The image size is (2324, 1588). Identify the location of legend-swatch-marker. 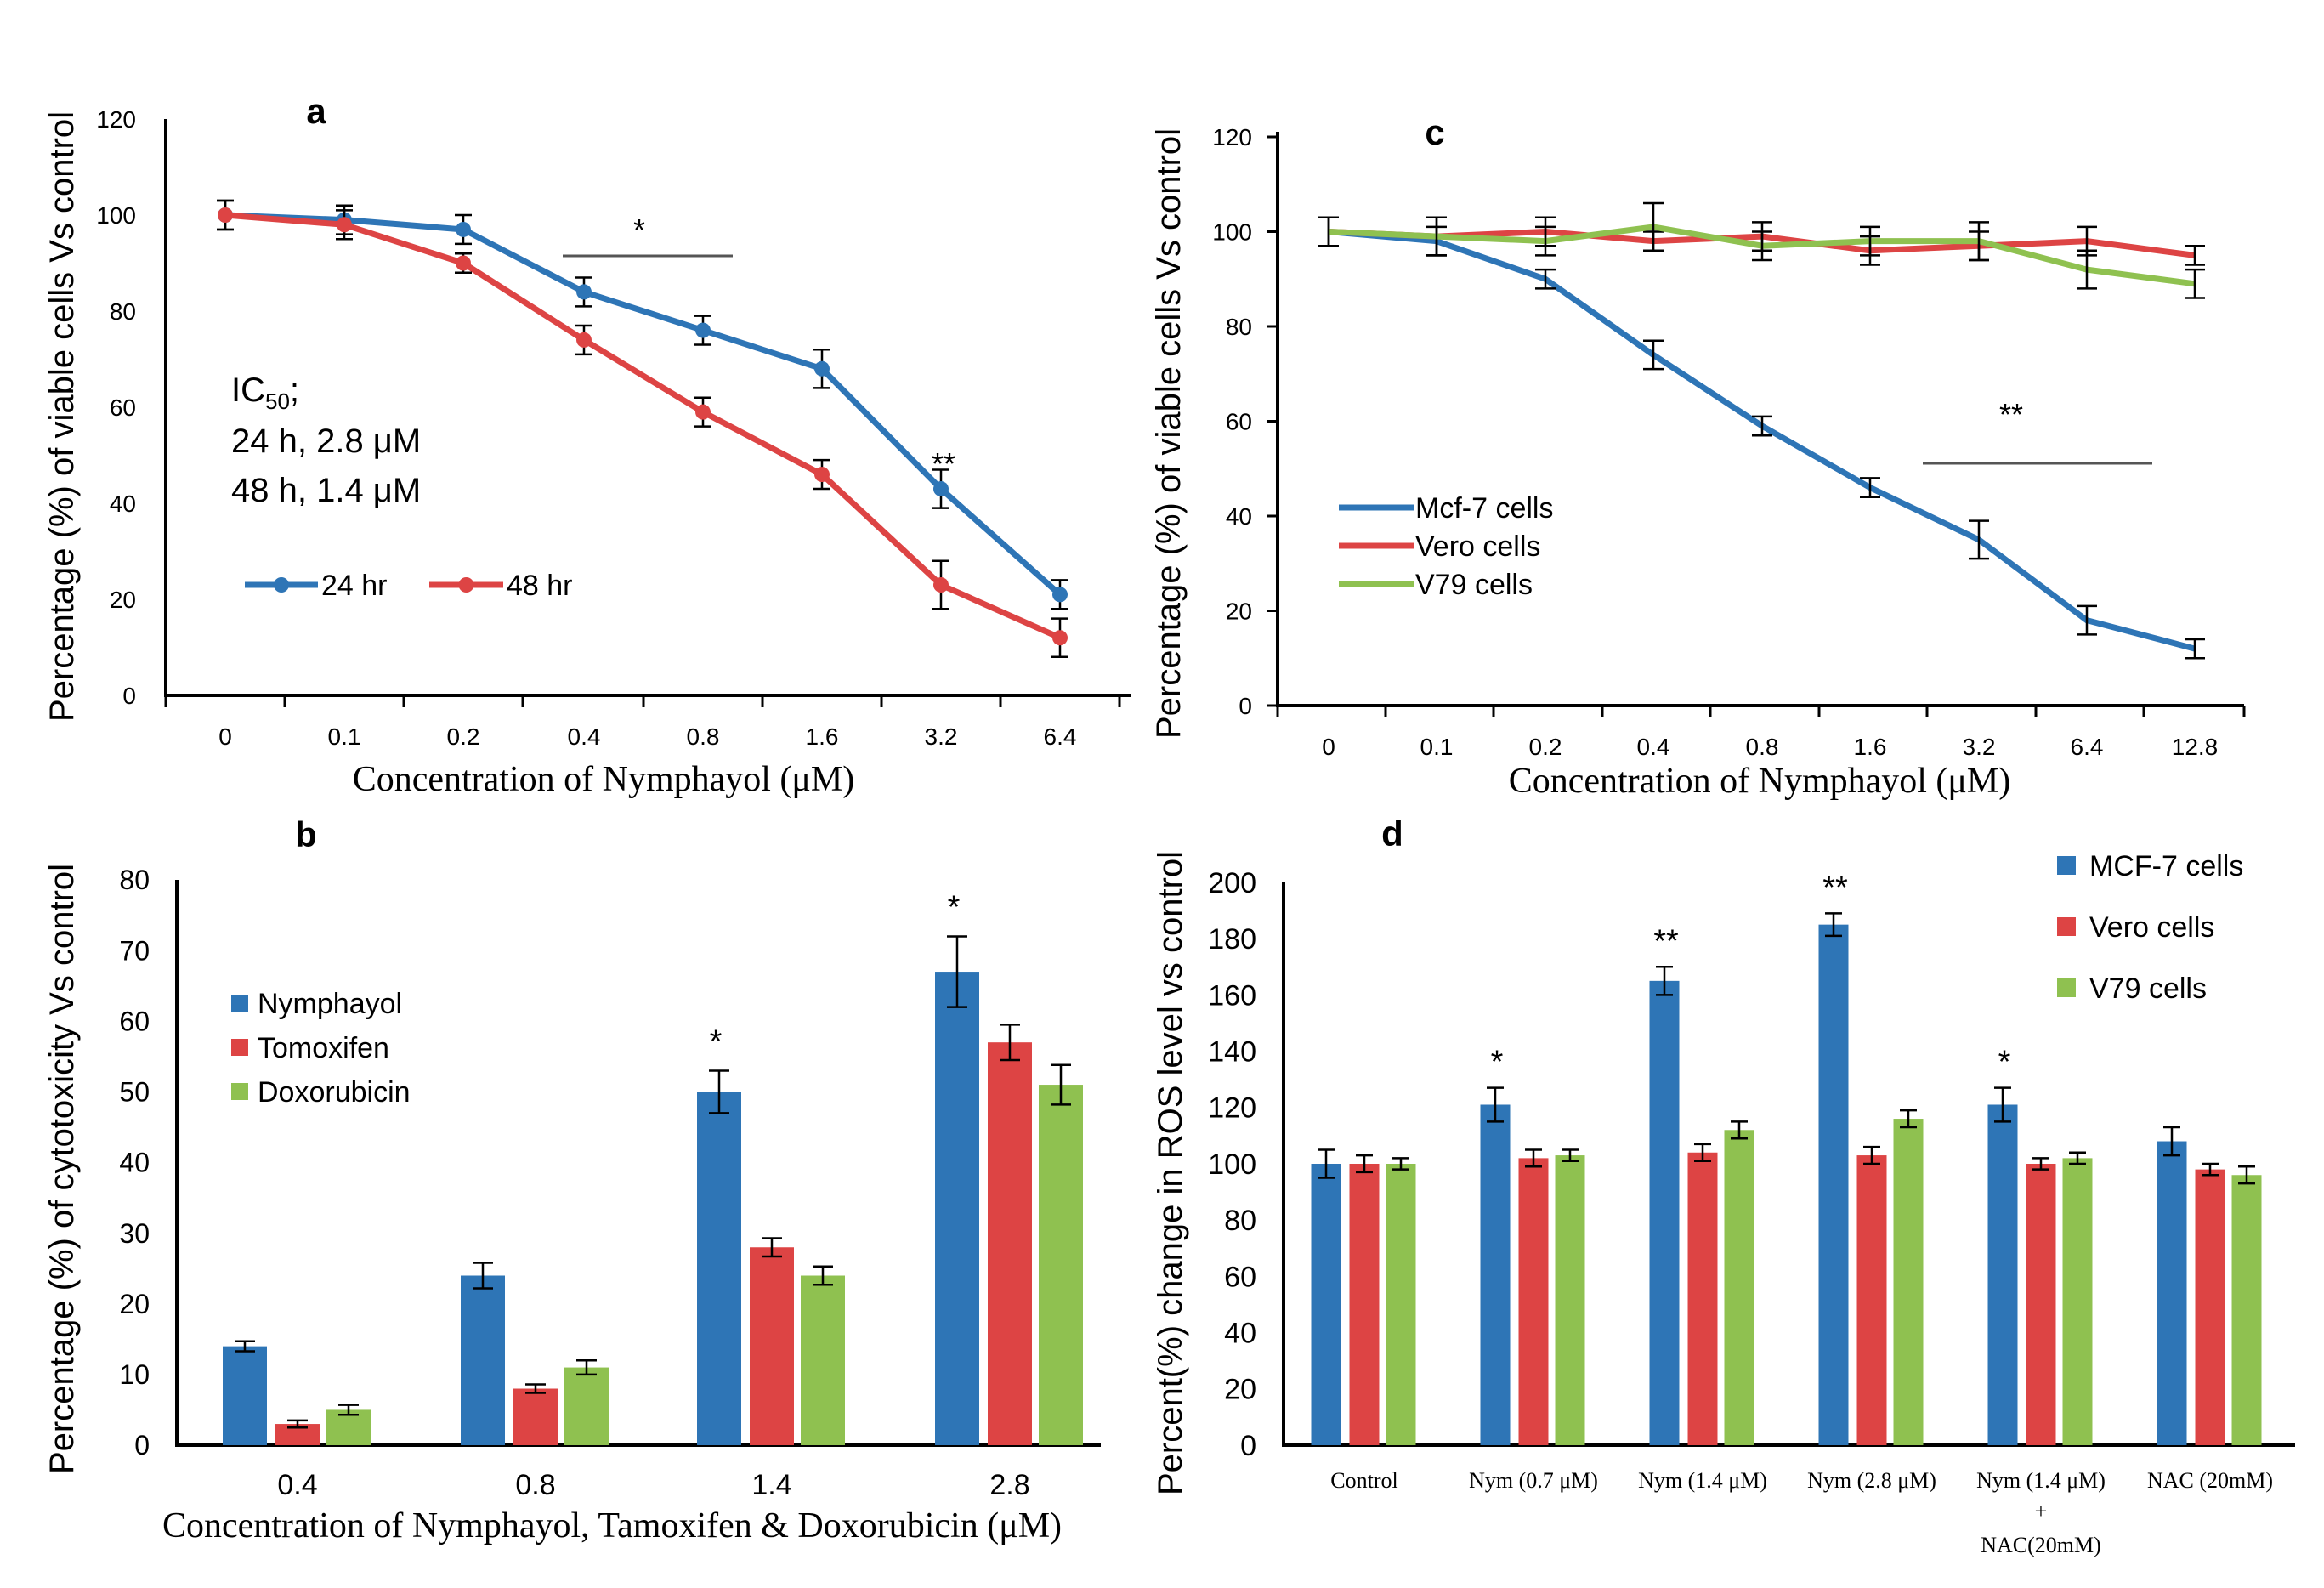
(281, 585).